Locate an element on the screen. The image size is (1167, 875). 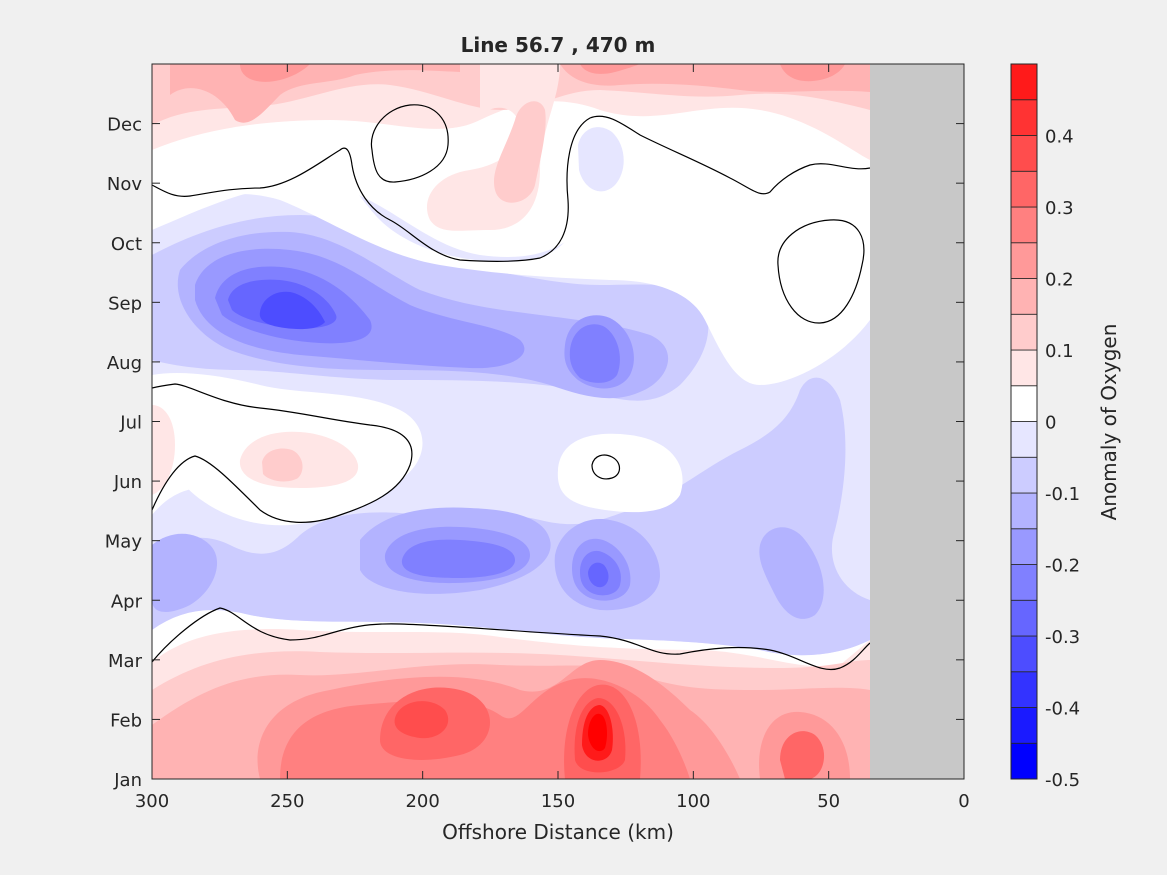
x-tick-label: 250 is located at coordinates (287, 801).